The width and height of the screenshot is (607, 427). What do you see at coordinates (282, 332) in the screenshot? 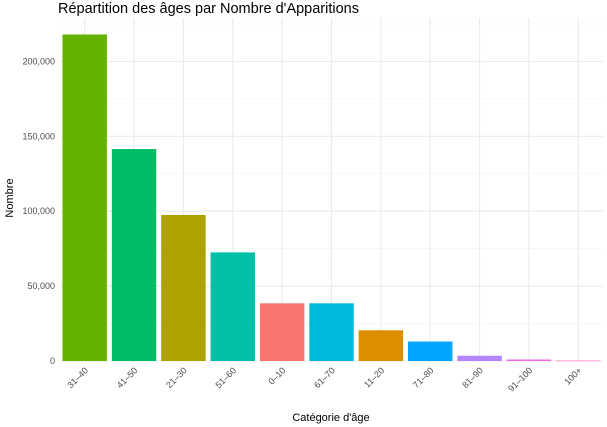
I see `bar-0–10` at bounding box center [282, 332].